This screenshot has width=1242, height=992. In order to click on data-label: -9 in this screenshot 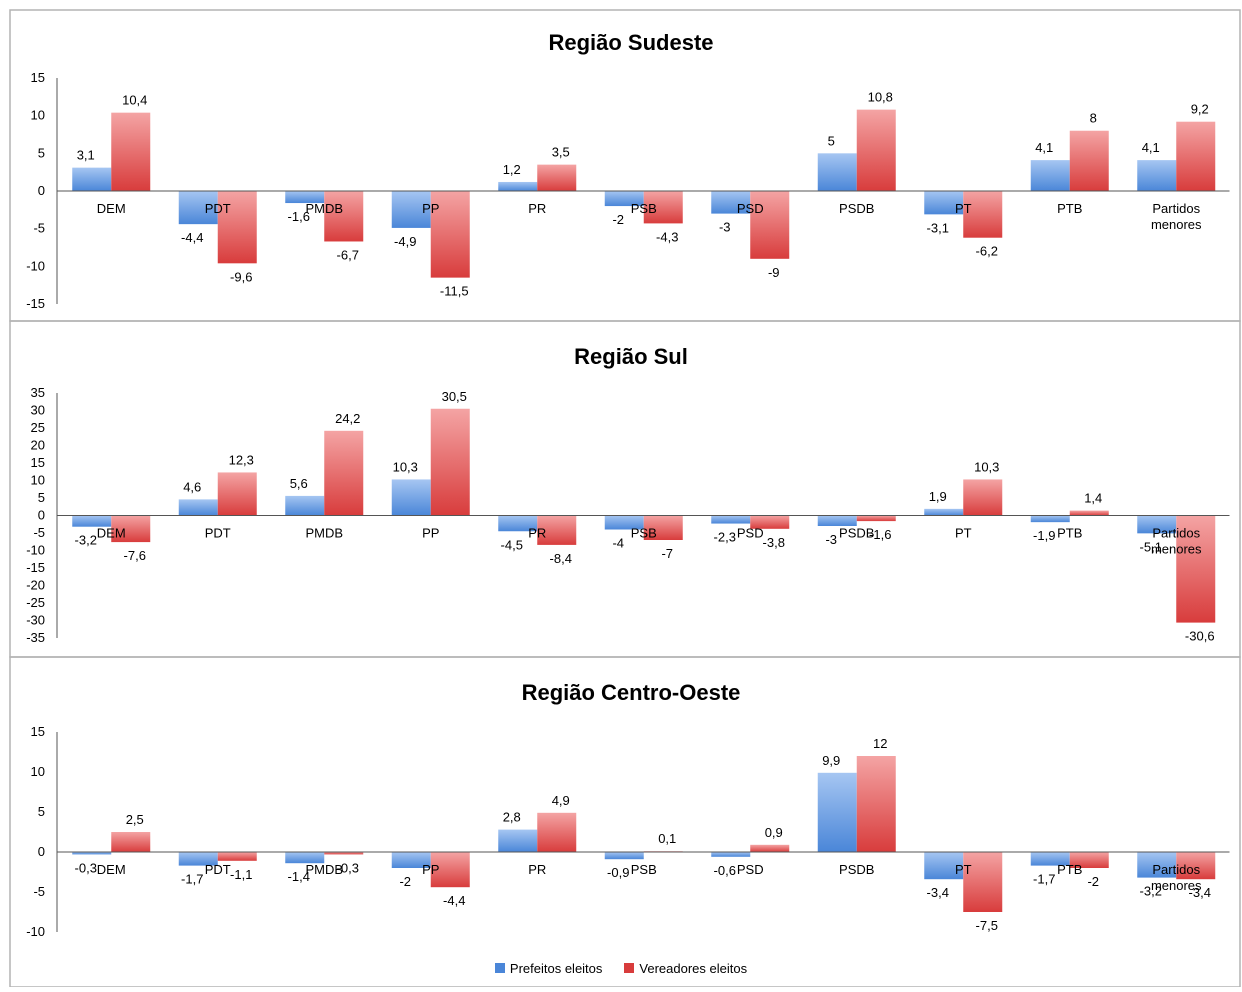, I will do `click(774, 272)`.